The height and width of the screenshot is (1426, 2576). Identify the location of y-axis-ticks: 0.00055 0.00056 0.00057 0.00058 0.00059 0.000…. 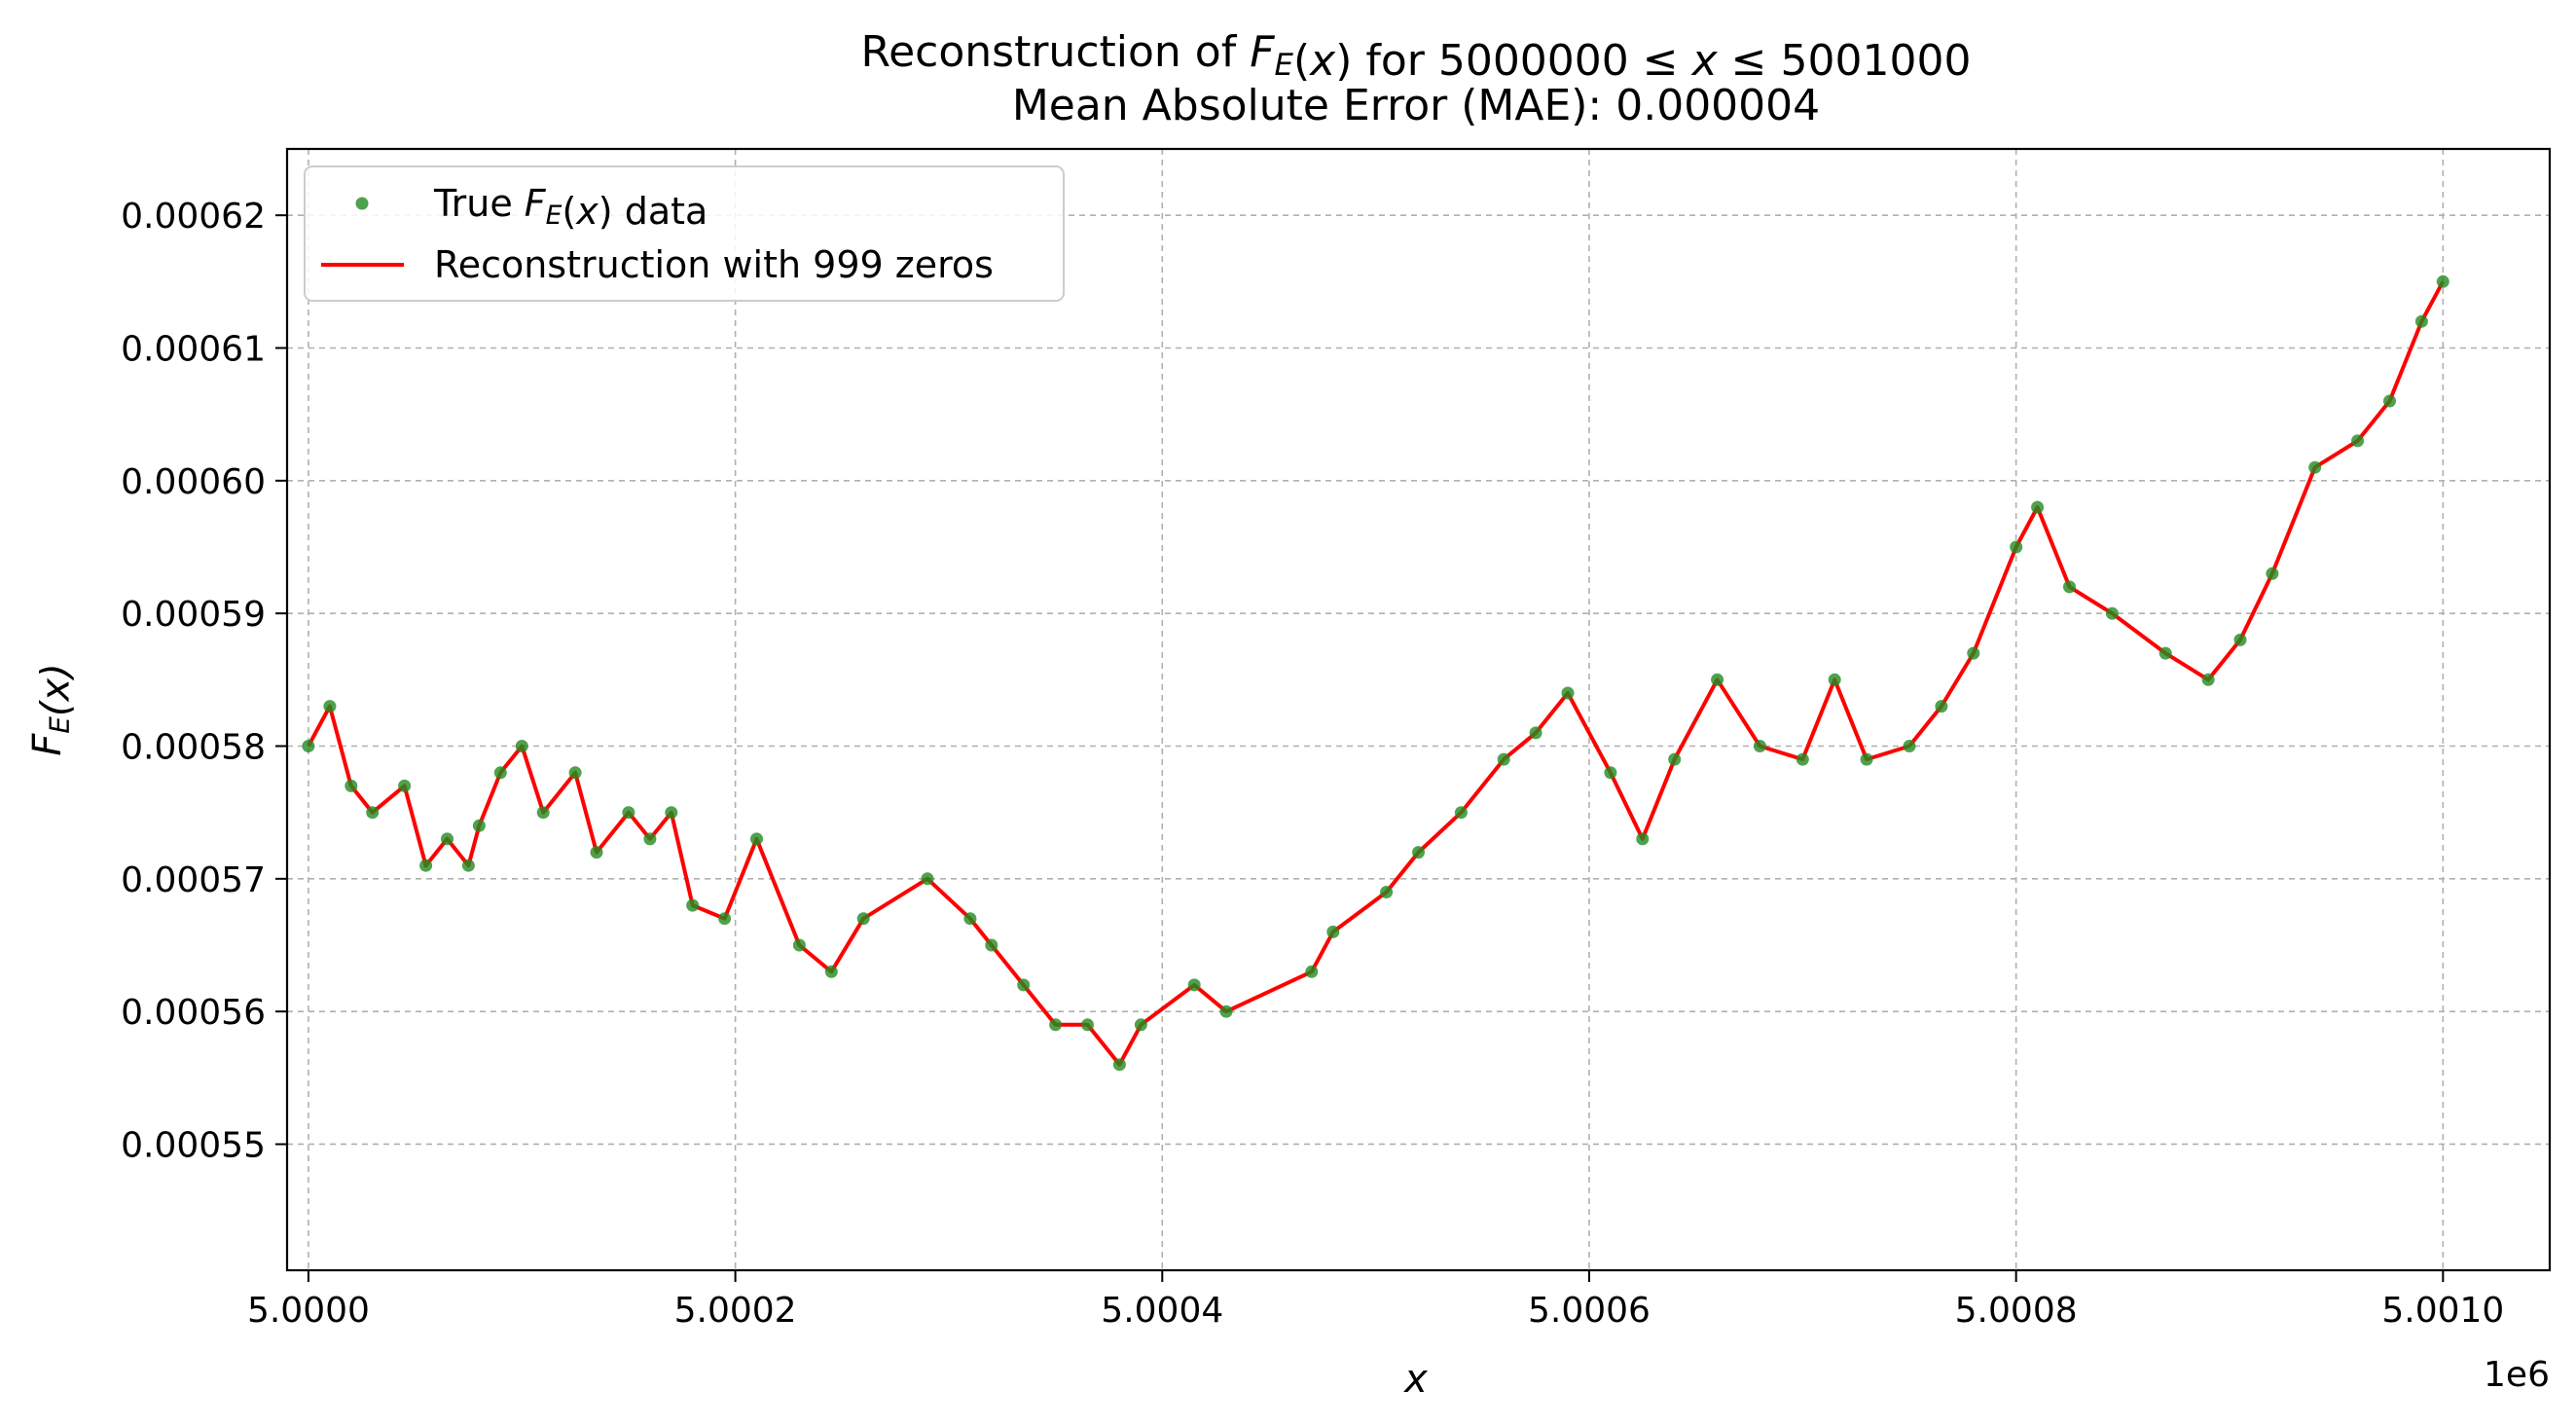
(204, 681).